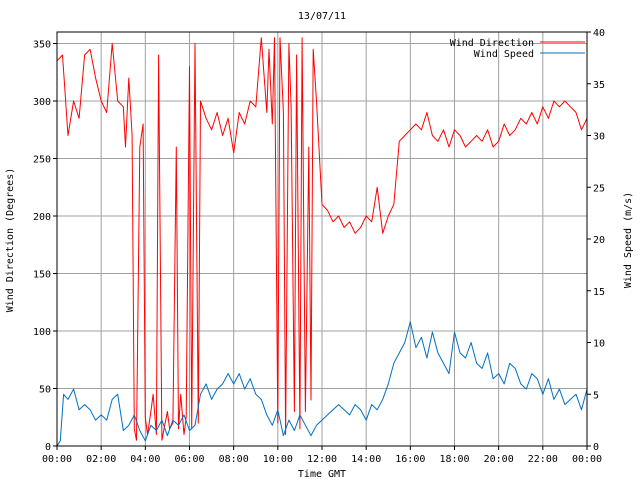 This screenshot has width=640, height=480. I want to click on legend: Wind Direction Wind Speed, so click(517, 49).